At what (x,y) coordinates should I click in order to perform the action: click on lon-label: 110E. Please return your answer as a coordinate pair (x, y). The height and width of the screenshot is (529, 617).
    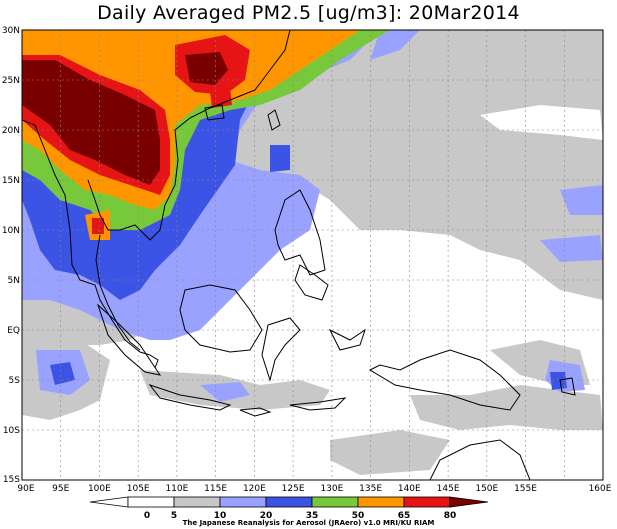
    Looking at the image, I should click on (176, 489).